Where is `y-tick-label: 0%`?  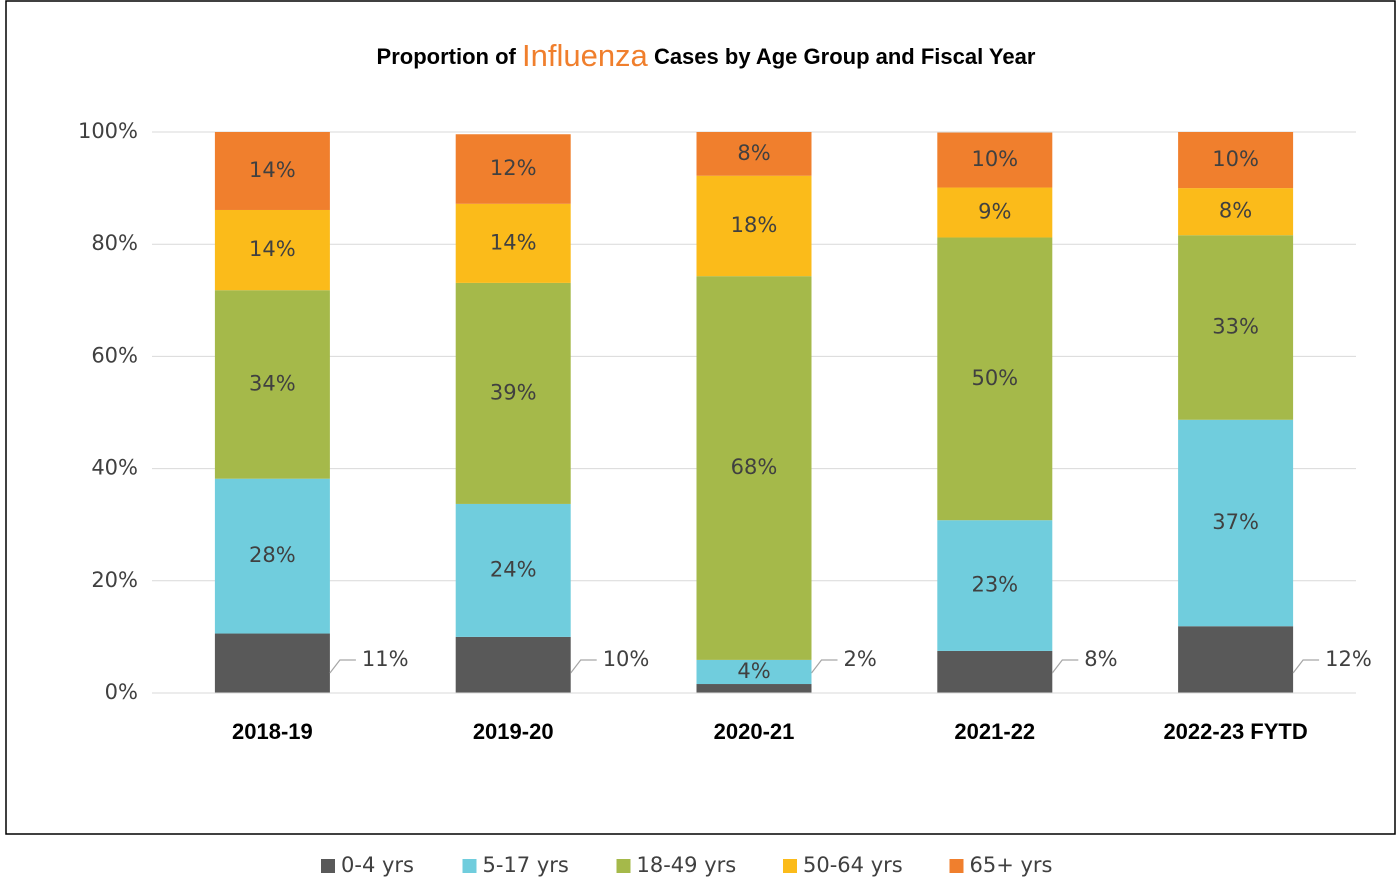
y-tick-label: 0% is located at coordinates (121, 692).